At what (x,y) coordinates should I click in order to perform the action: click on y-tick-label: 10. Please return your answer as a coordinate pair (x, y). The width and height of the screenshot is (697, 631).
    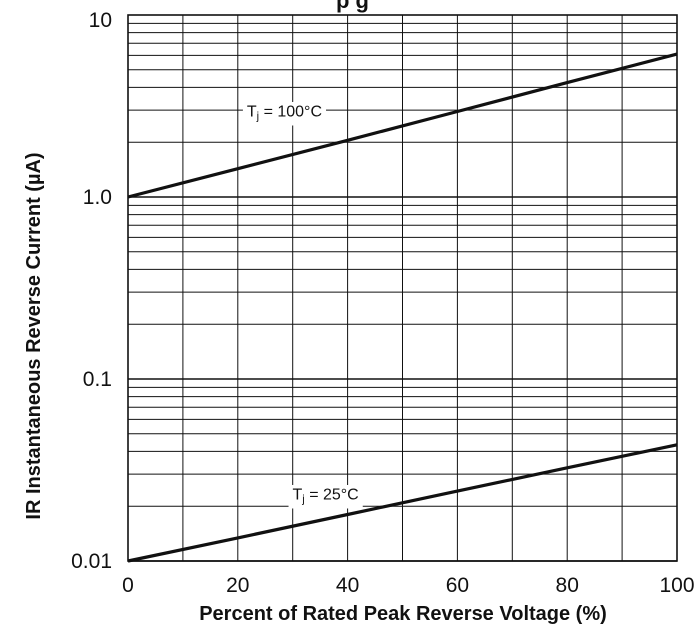
    Looking at the image, I should click on (100, 20).